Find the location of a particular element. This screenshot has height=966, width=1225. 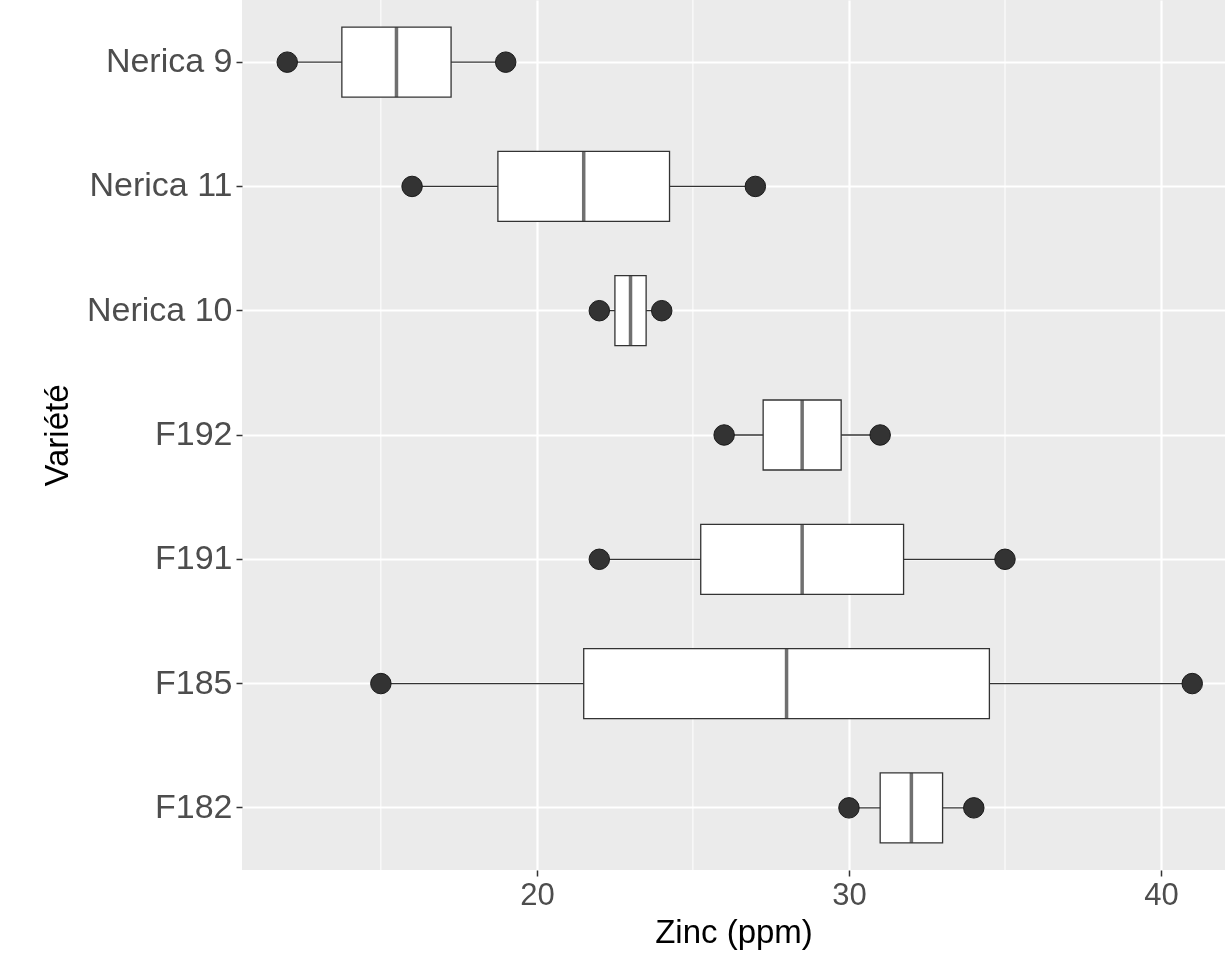

y-tick-label: F182 is located at coordinates (194, 805).